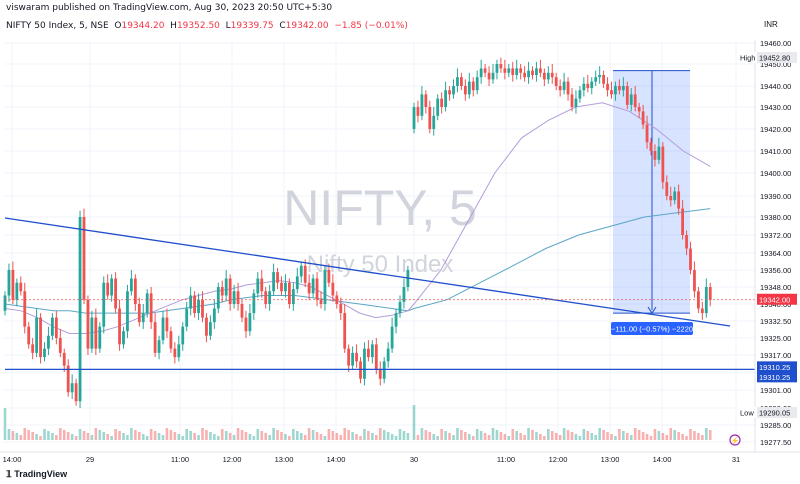 The width and height of the screenshot is (800, 484). What do you see at coordinates (736, 459) in the screenshot?
I see `x-tick-label: 31` at bounding box center [736, 459].